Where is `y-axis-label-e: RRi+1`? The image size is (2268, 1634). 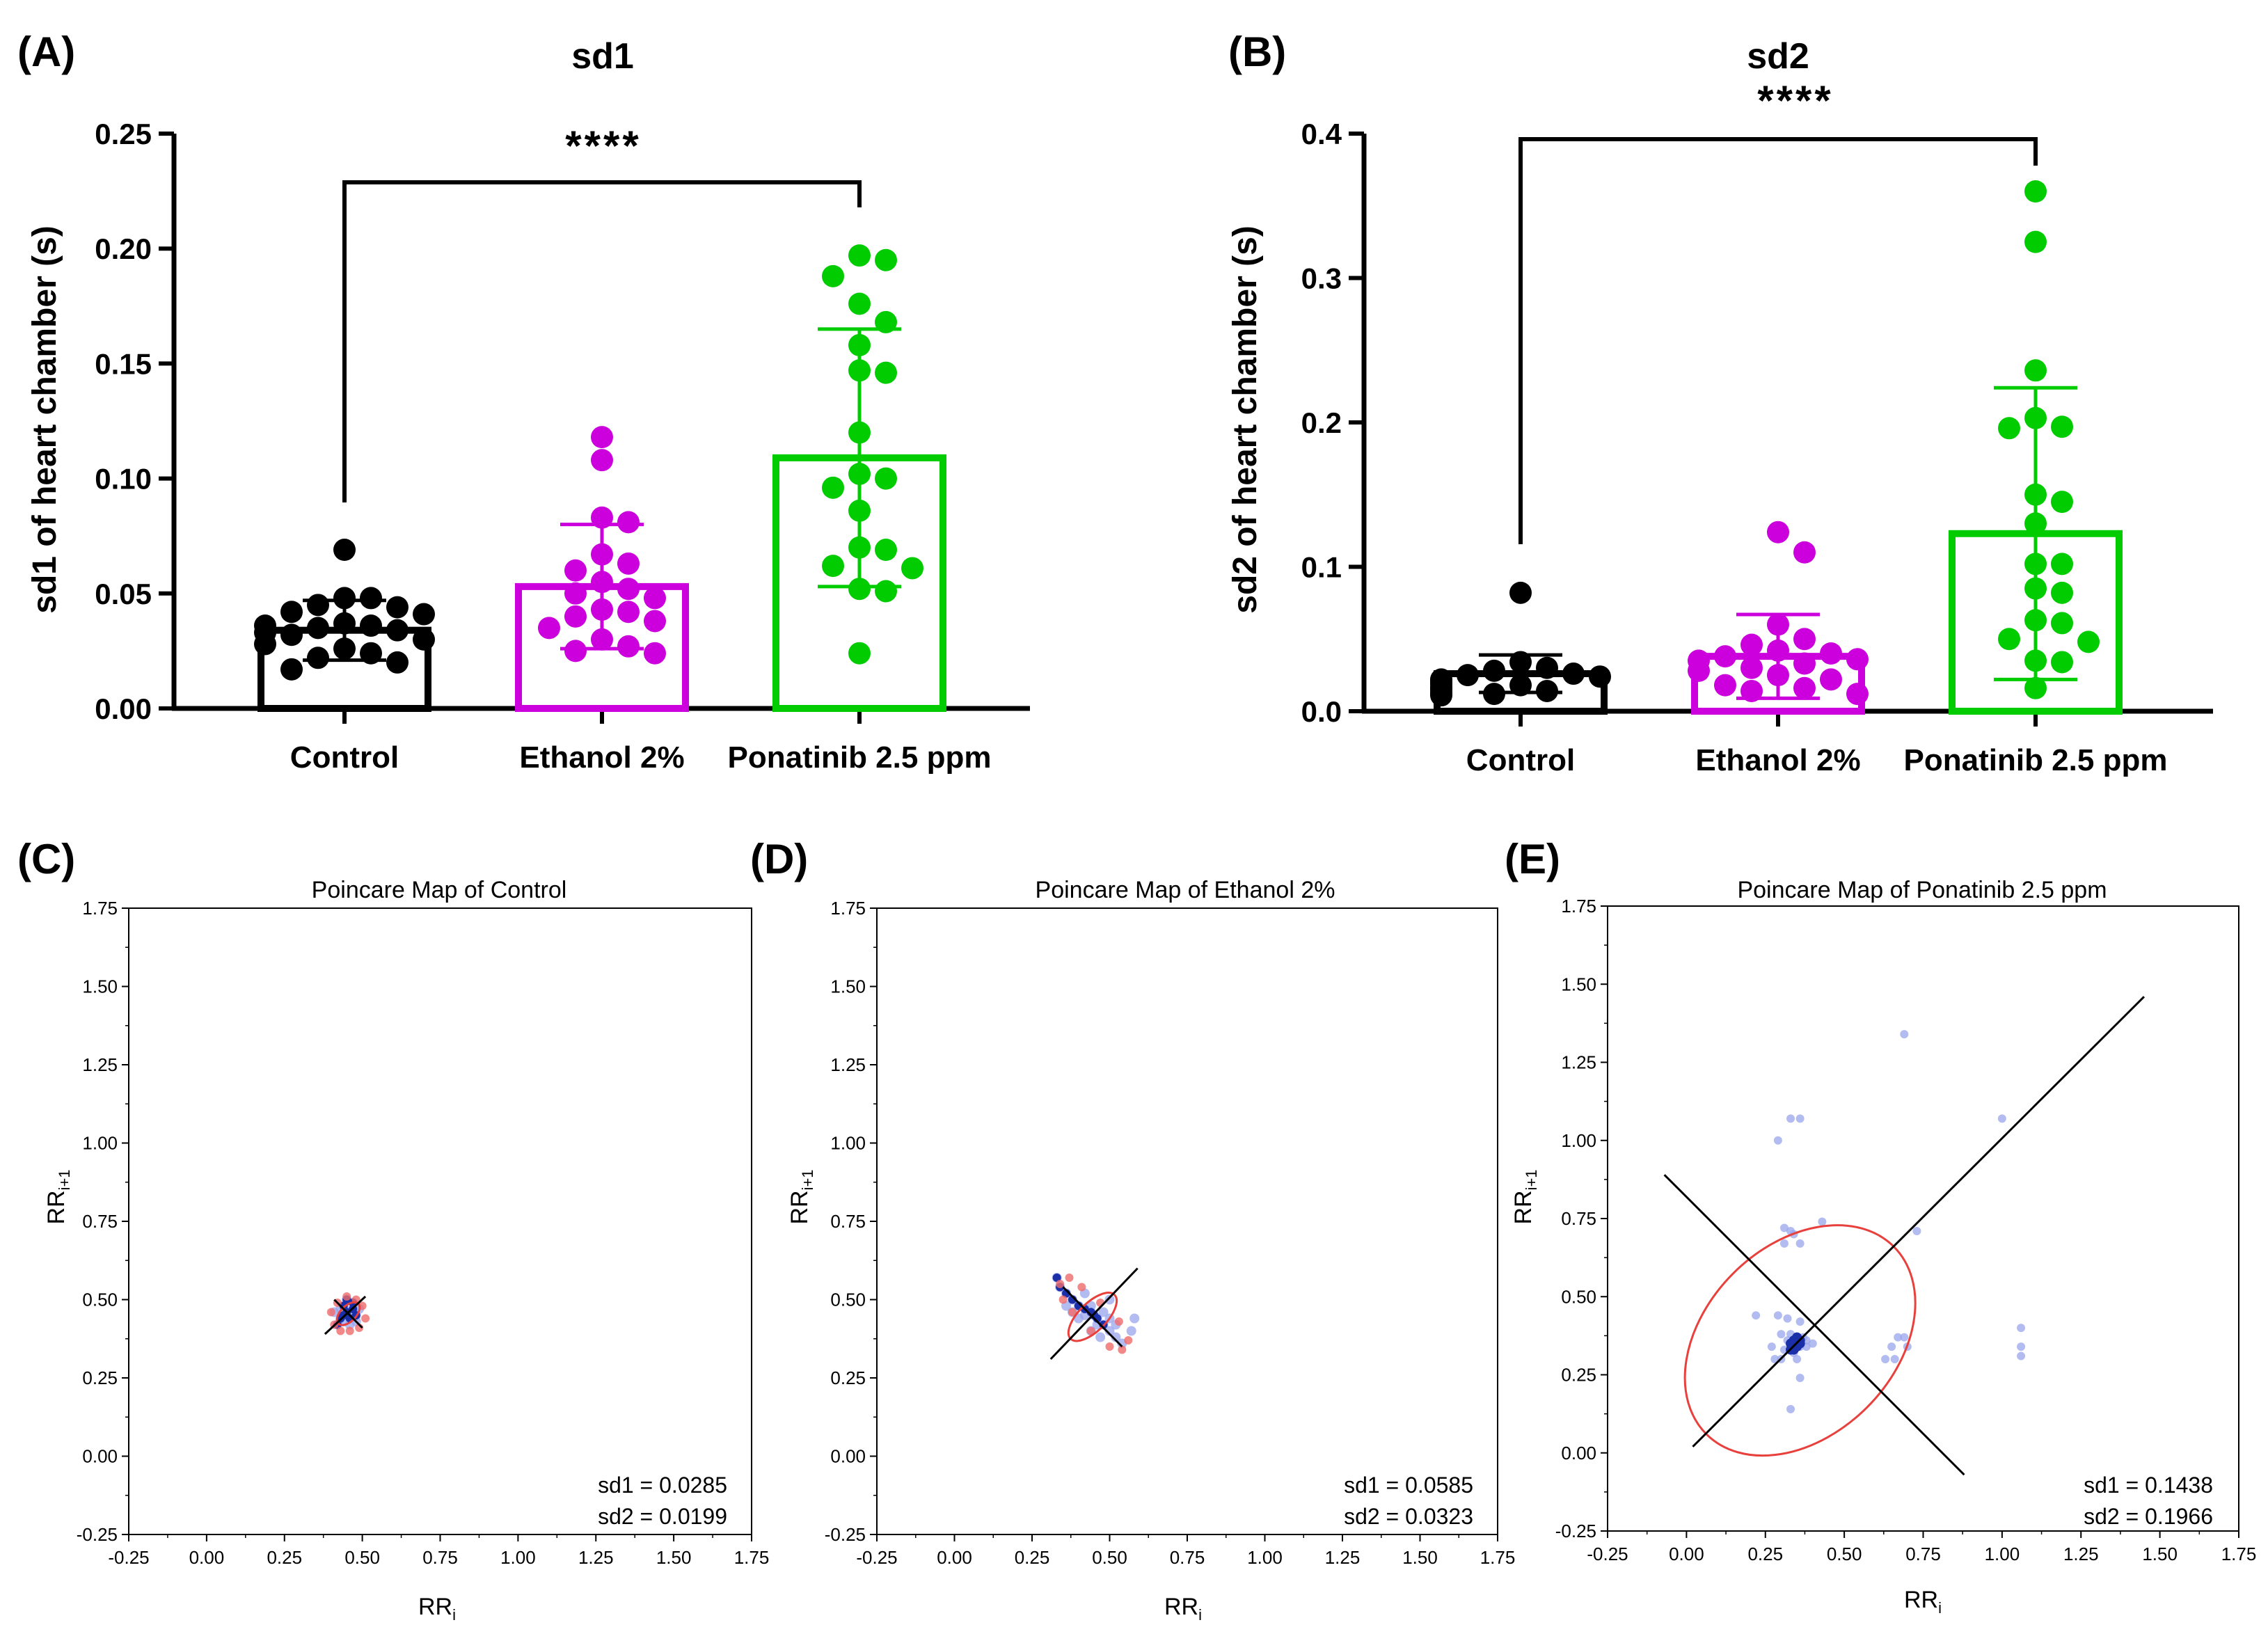
y-axis-label-e: RRi+1 is located at coordinates (1525, 1196).